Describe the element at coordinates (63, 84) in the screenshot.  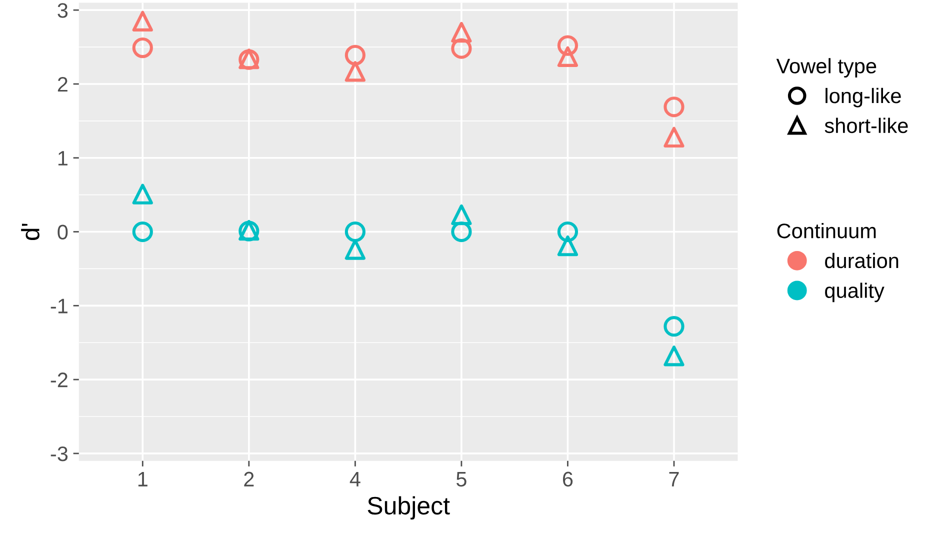
I see `y-tick-label: 2` at that location.